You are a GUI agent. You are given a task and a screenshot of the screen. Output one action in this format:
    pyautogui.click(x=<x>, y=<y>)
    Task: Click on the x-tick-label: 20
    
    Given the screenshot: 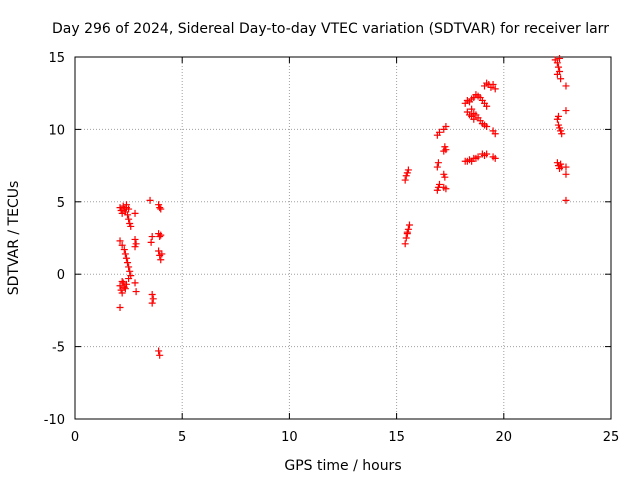 What is the action you would take?
    pyautogui.click(x=504, y=437)
    